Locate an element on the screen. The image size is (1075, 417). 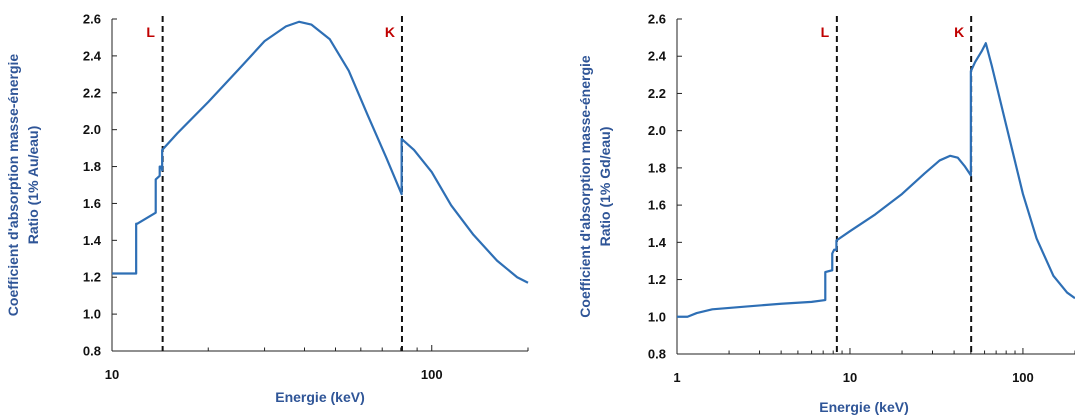
y-axis-label-line-2: Ratio (1% Au/eau) is located at coordinates (33, 185).